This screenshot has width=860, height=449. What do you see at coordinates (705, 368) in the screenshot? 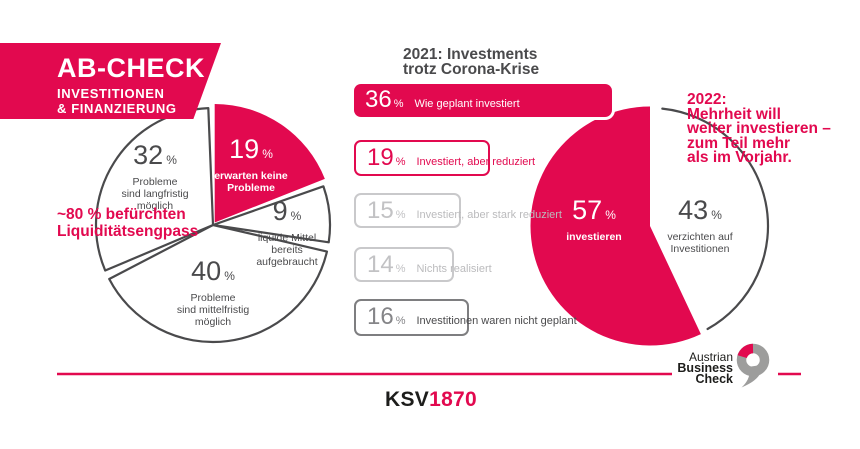
I see `austrian-business-check-logo-text: Austrian Business Check` at bounding box center [705, 368].